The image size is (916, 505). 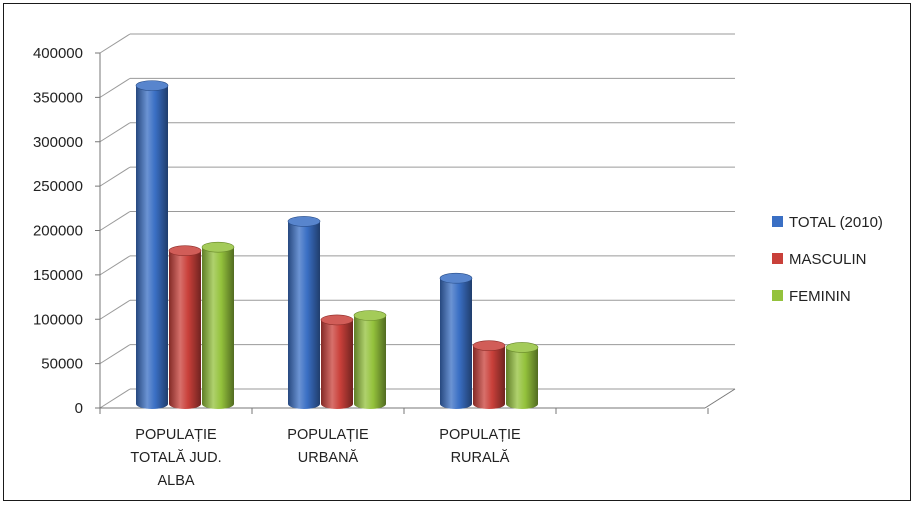 I want to click on category-label: ALBA, so click(x=175, y=481).